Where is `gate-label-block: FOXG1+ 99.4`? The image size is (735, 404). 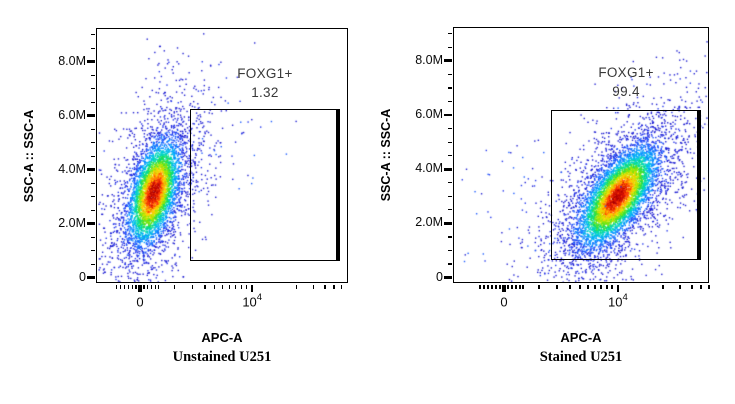 gate-label-block: FOXG1+ 99.4 is located at coordinates (626, 82).